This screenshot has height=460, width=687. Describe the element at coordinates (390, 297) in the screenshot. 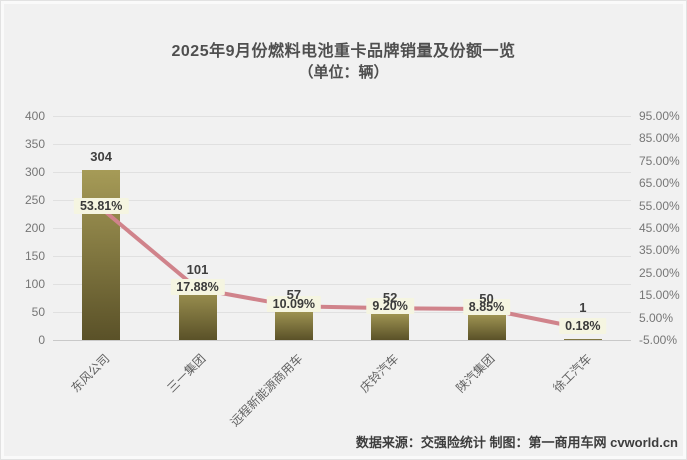

I see `value-label: 52` at that location.